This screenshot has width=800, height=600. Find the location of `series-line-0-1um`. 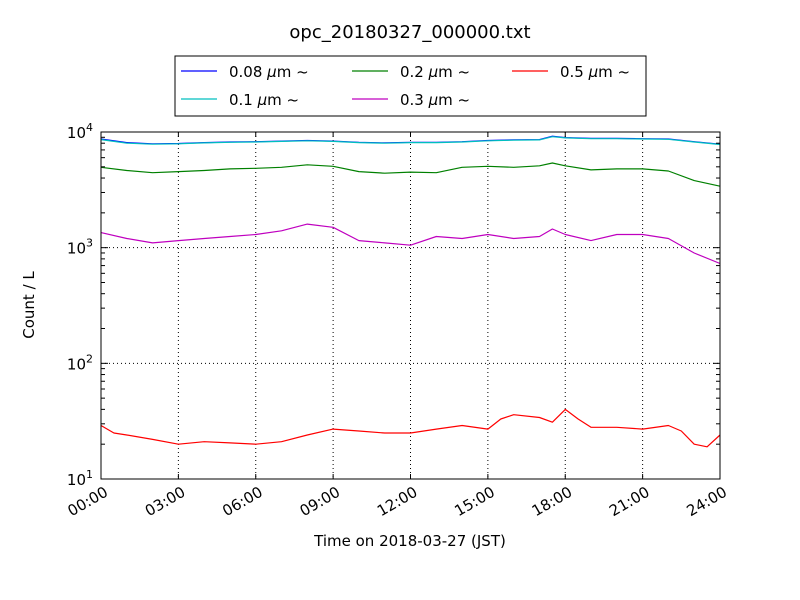

series-line-0-1um is located at coordinates (410, 141).